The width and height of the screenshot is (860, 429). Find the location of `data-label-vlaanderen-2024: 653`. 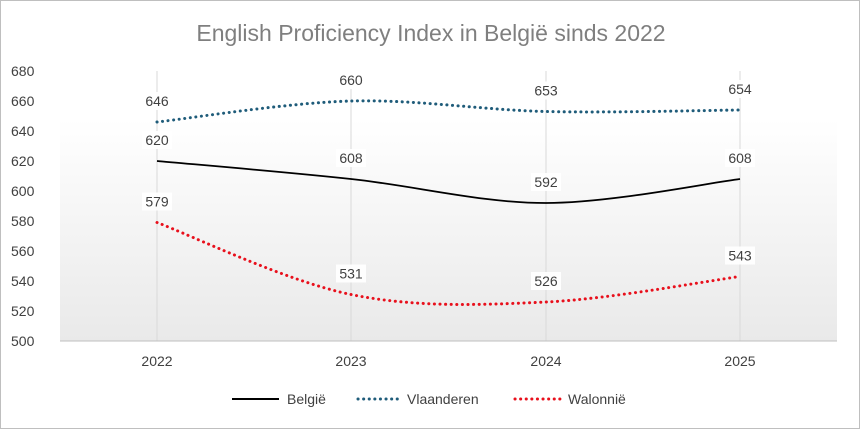

data-label-vlaanderen-2024: 653 is located at coordinates (546, 90).